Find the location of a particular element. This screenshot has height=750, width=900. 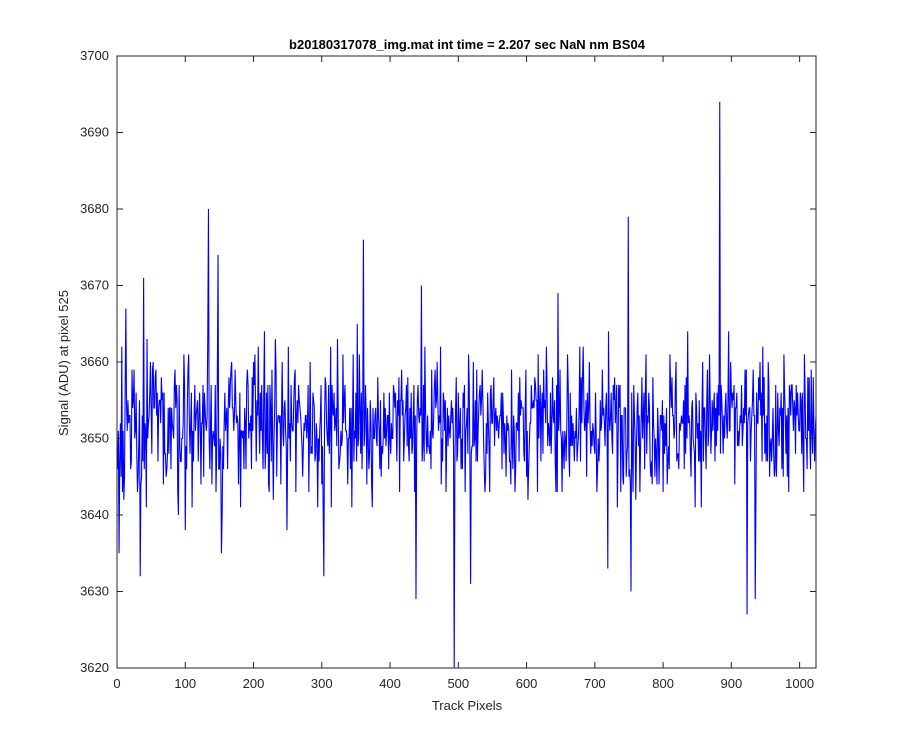

y-tick-label: 3640 is located at coordinates (94, 514).